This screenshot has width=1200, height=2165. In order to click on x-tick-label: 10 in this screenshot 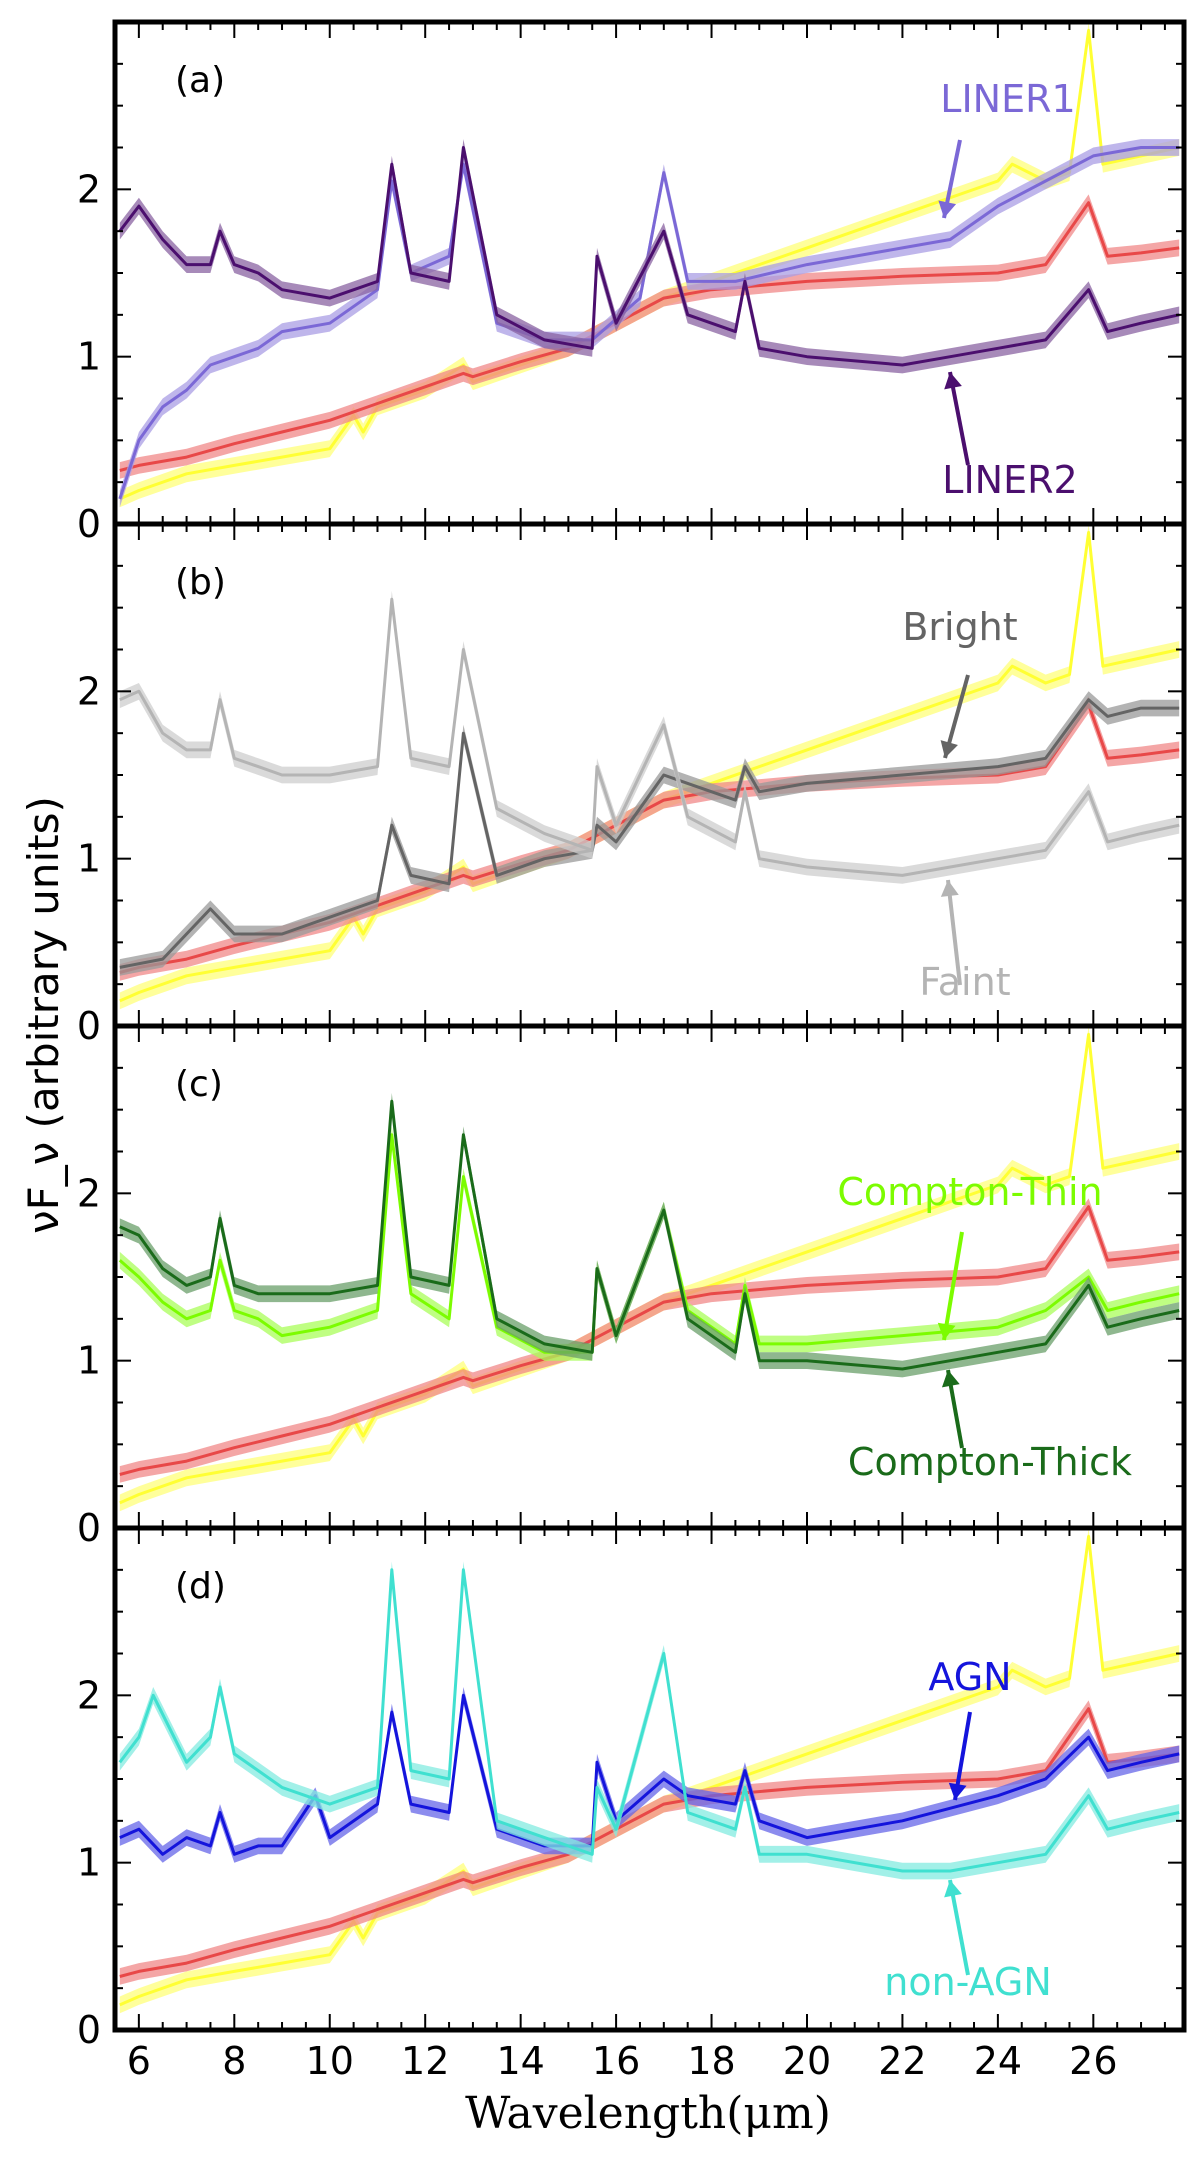, I will do `click(330, 2061)`.